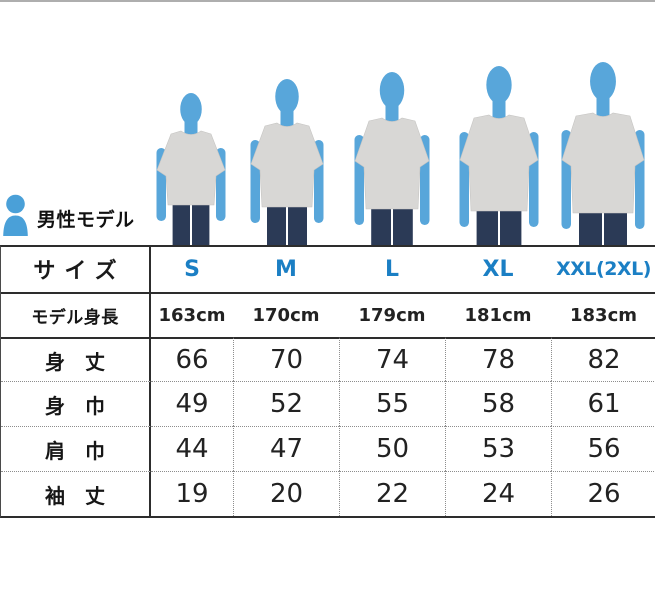 The width and height of the screenshot is (655, 611). Describe the element at coordinates (327, 1) in the screenshot. I see `photo-top-edge` at that location.